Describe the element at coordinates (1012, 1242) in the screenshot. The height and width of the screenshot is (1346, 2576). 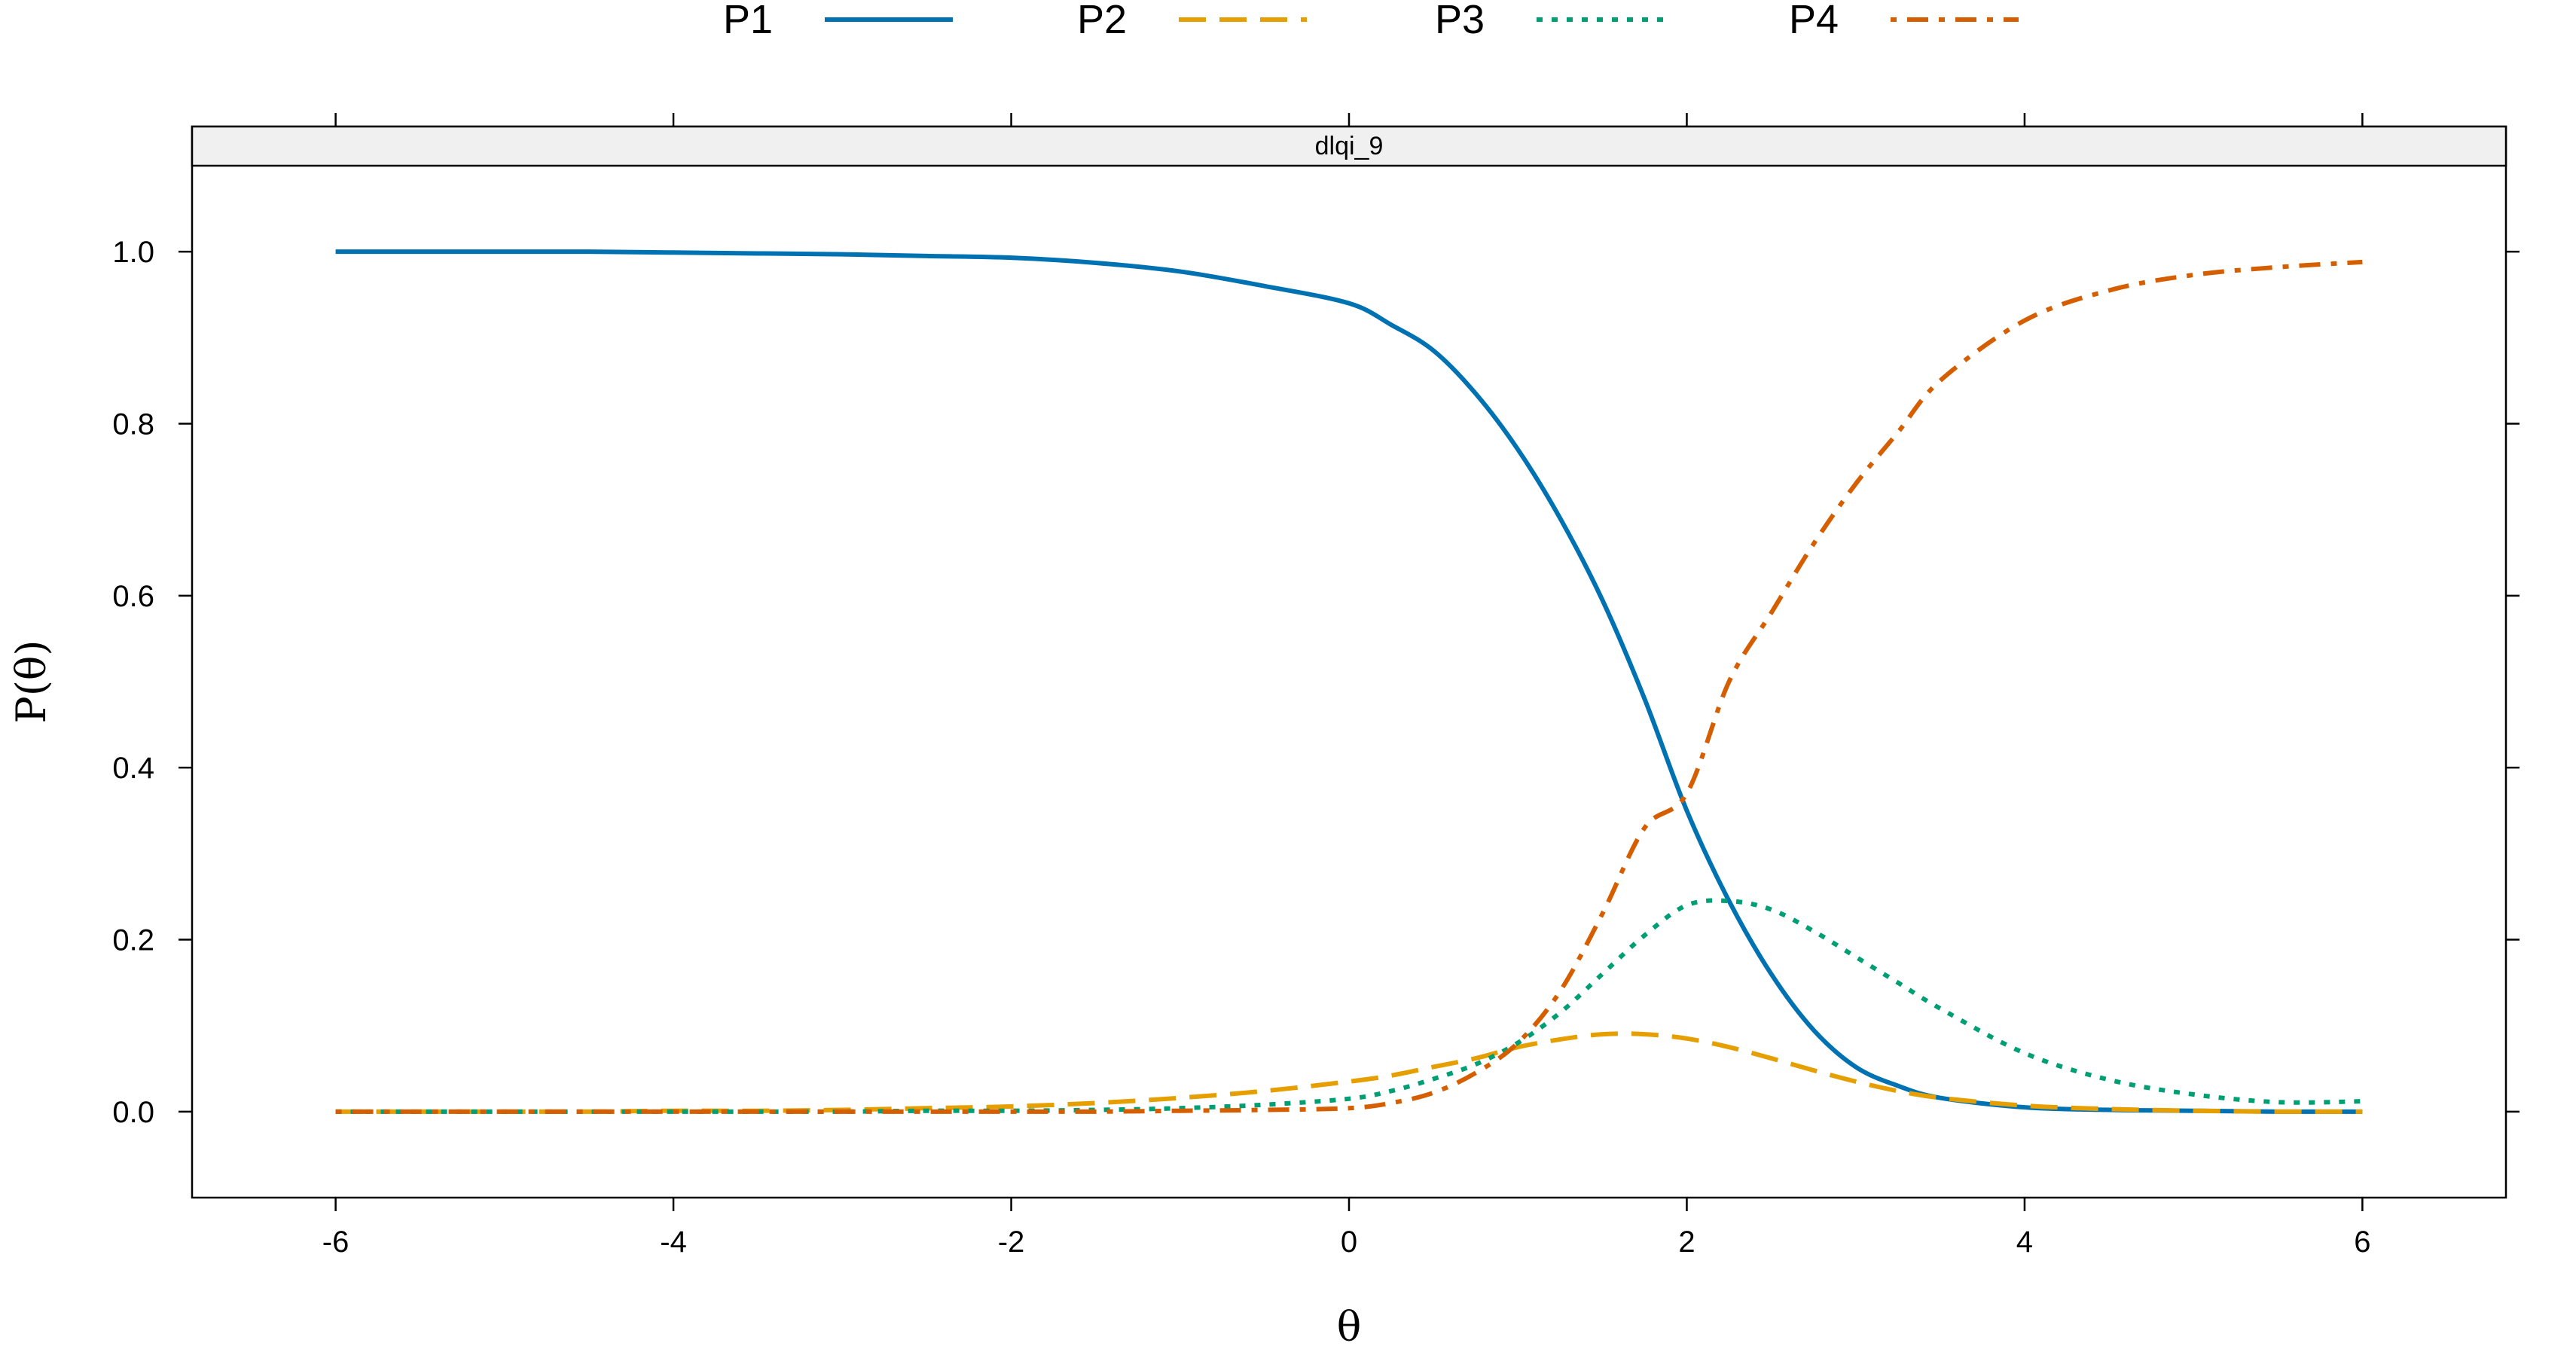
I see `x-tick-label: -2` at that location.